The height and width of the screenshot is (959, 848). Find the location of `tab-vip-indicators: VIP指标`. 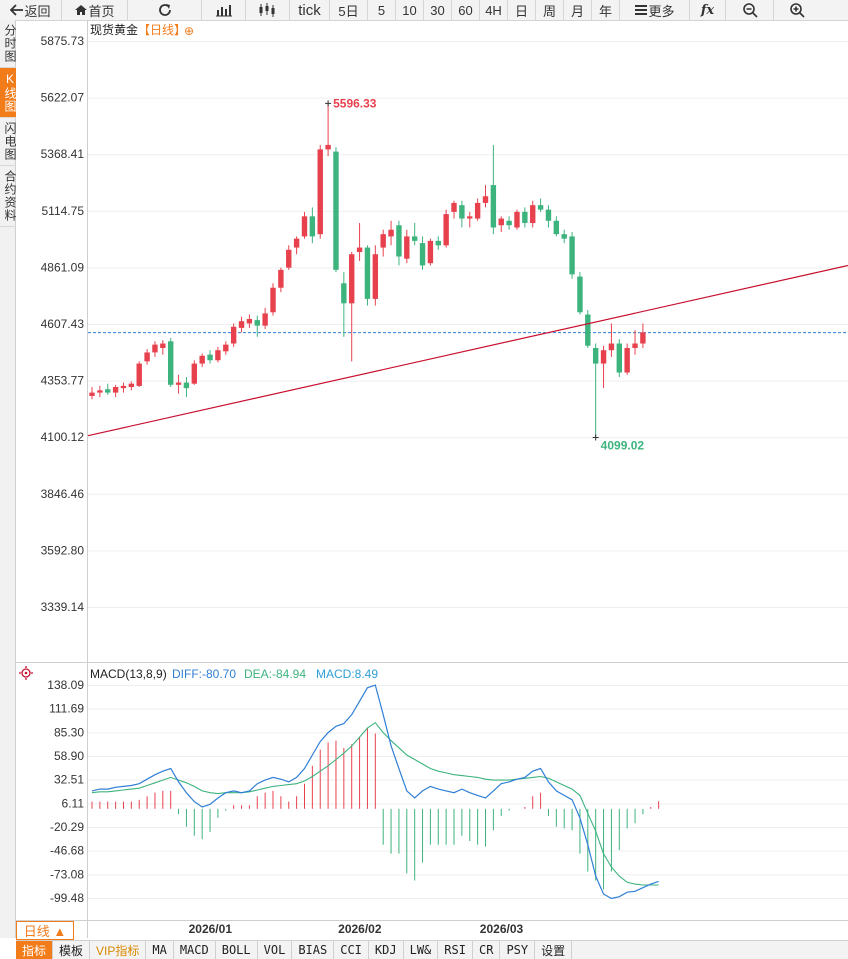

tab-vip-indicators: VIP指标 is located at coordinates (118, 950).